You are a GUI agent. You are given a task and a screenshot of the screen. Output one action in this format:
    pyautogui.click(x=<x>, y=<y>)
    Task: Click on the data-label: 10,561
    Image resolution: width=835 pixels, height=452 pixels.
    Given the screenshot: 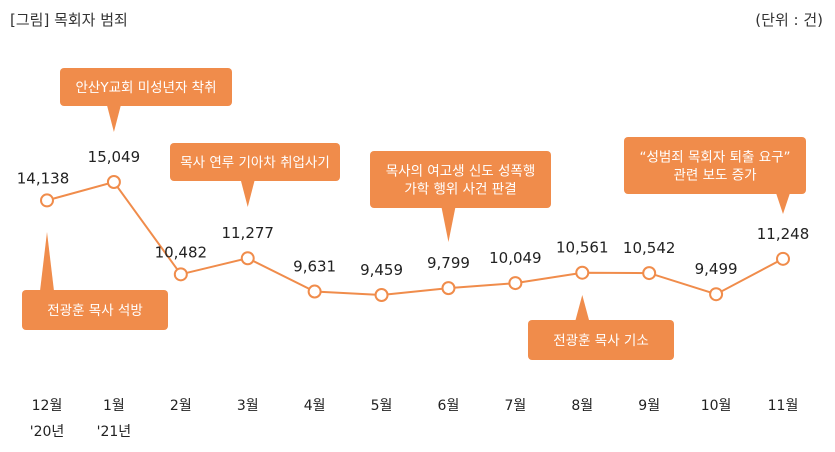 What is the action you would take?
    pyautogui.click(x=582, y=248)
    